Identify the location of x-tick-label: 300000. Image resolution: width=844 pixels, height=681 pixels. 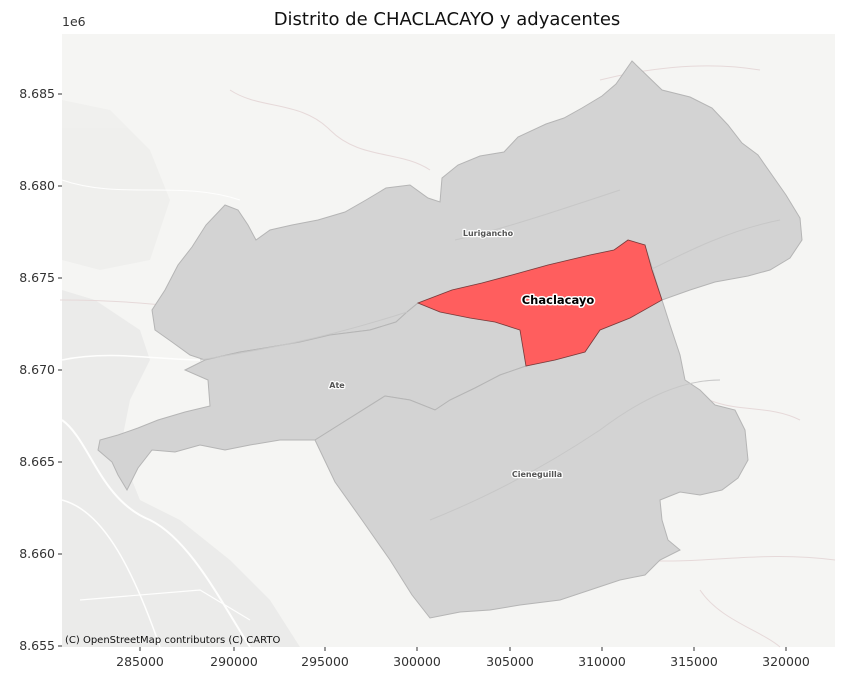
(417, 661).